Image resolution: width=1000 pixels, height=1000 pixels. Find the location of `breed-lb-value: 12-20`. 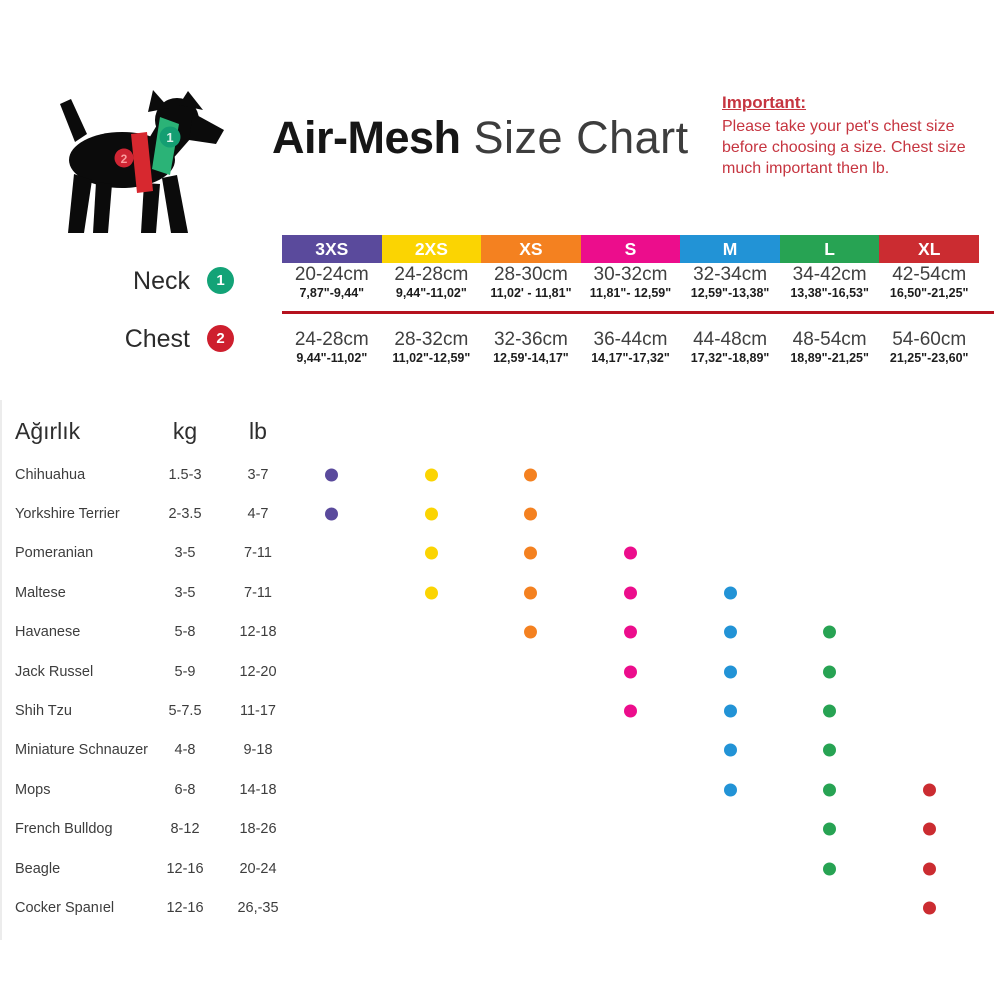

breed-lb-value: 12-20 is located at coordinates (258, 671).